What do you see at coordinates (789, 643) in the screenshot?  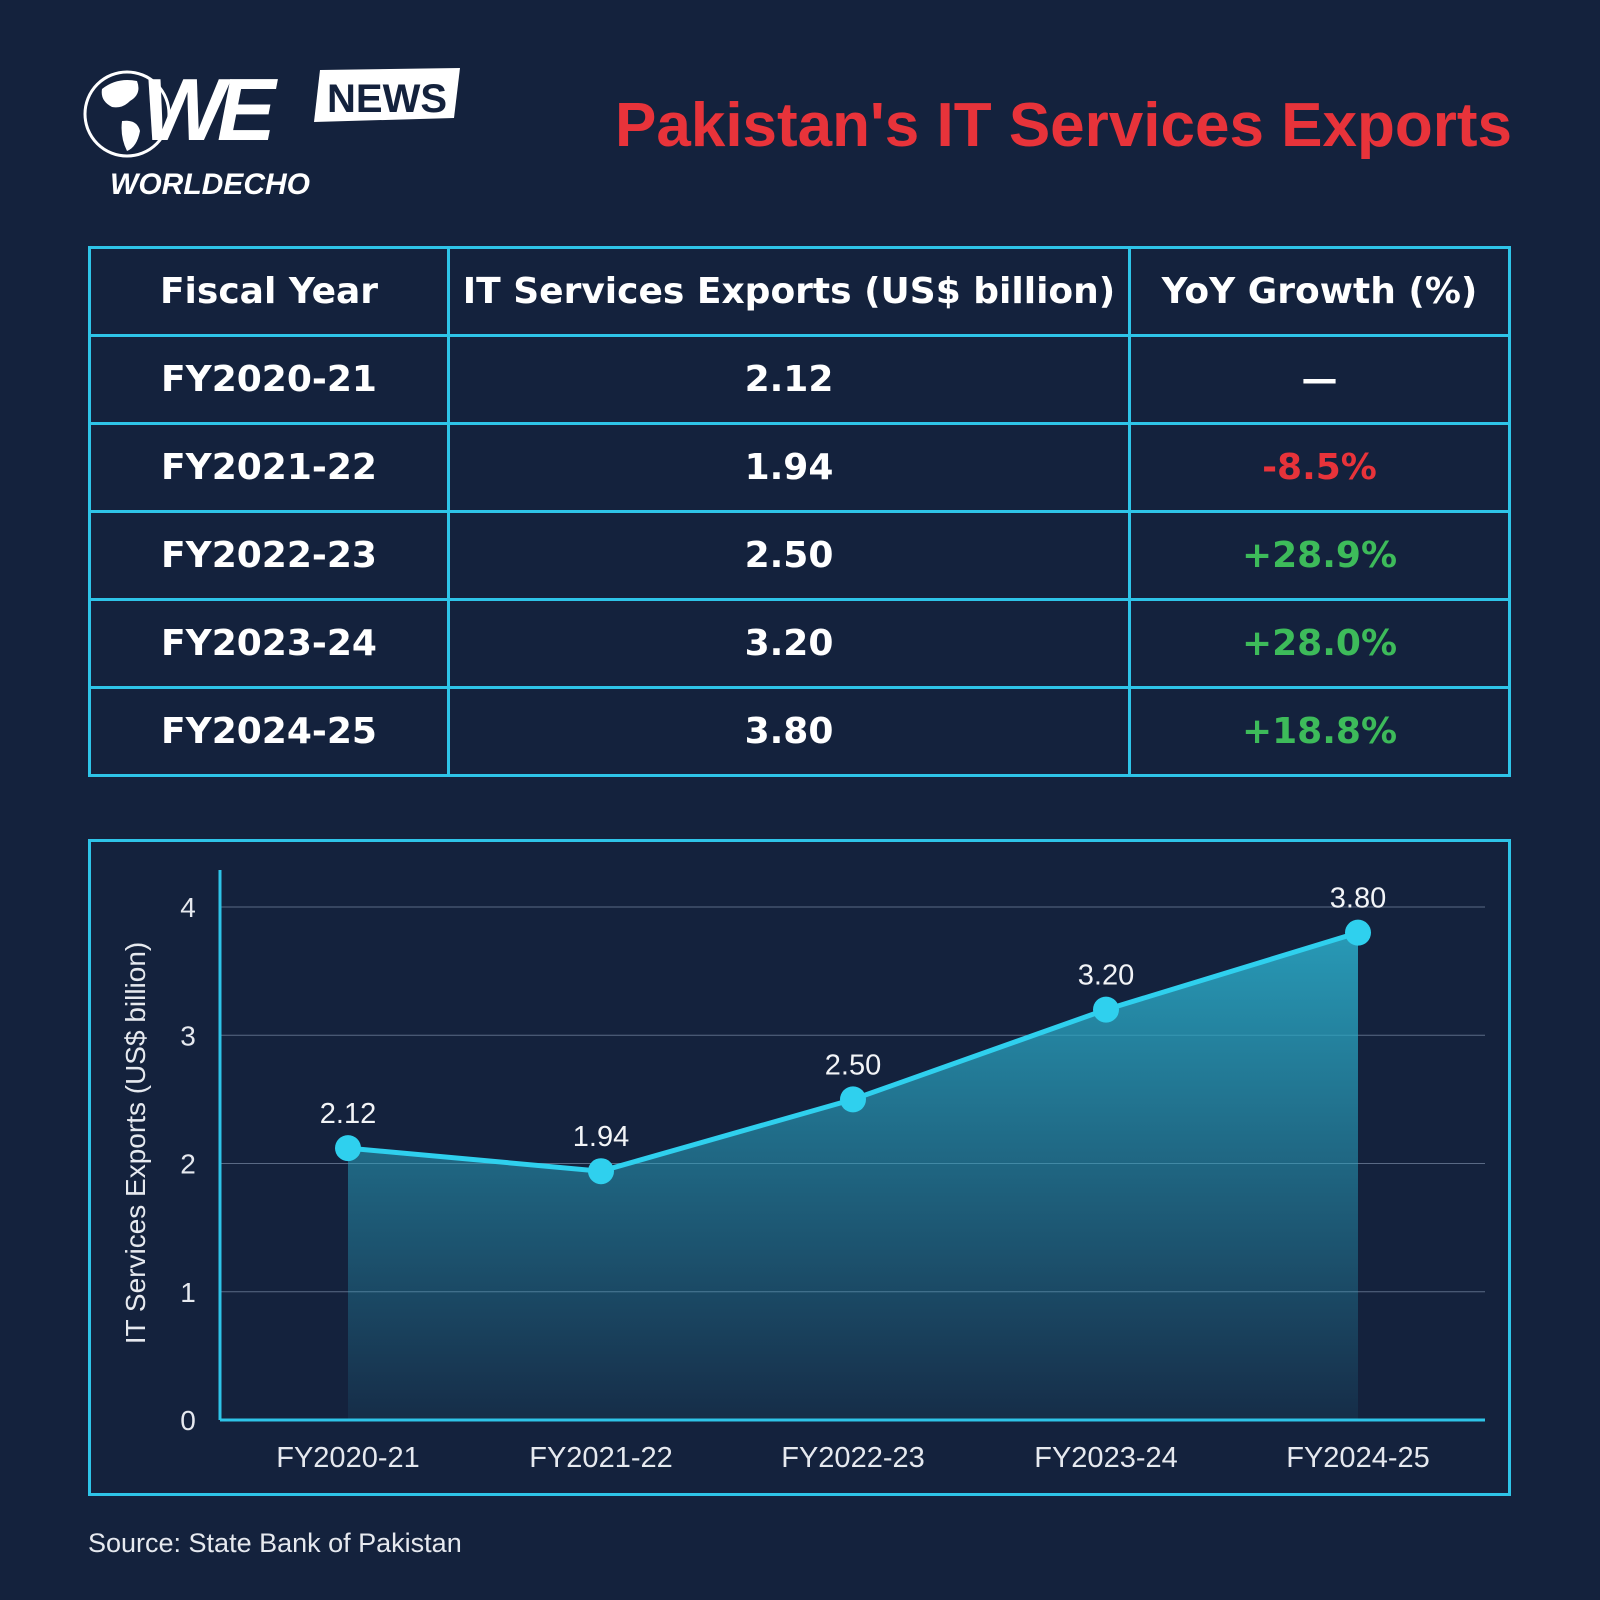 I see `cell-exports: 3.20` at bounding box center [789, 643].